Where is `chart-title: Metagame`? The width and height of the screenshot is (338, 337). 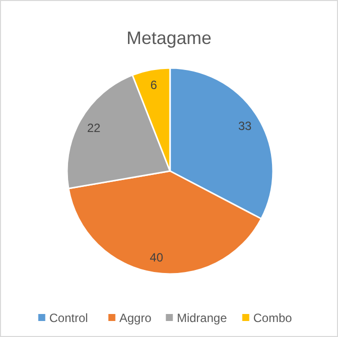
chart-title: Metagame is located at coordinates (169, 38).